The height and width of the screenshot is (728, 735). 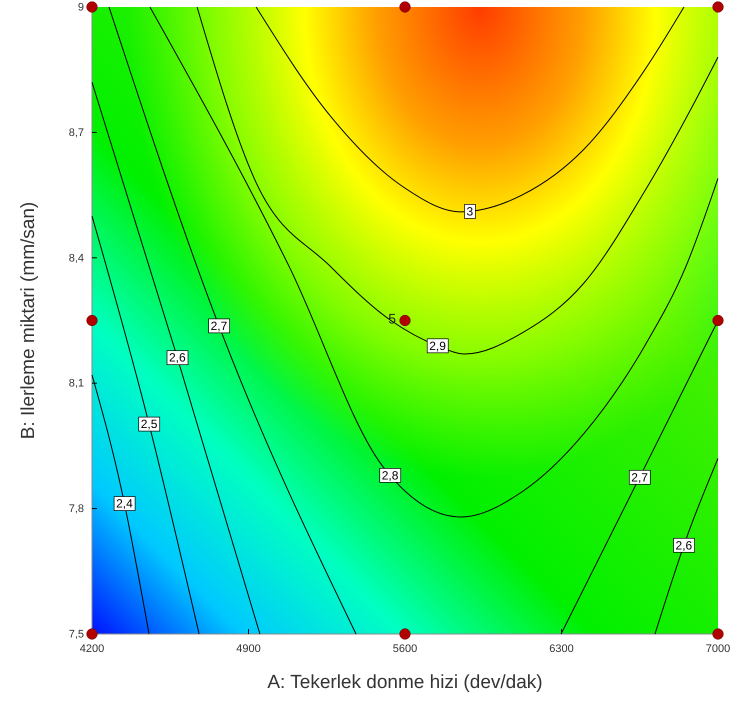 What do you see at coordinates (149, 424) in the screenshot?
I see `series-label: 2,5` at bounding box center [149, 424].